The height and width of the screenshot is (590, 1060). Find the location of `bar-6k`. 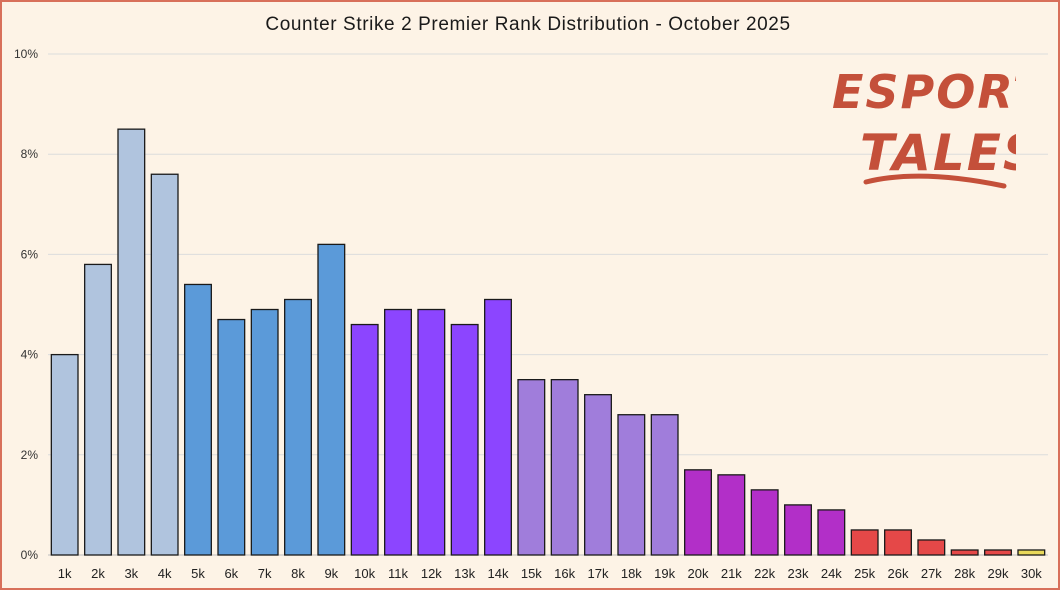

bar-6k is located at coordinates (231, 437).